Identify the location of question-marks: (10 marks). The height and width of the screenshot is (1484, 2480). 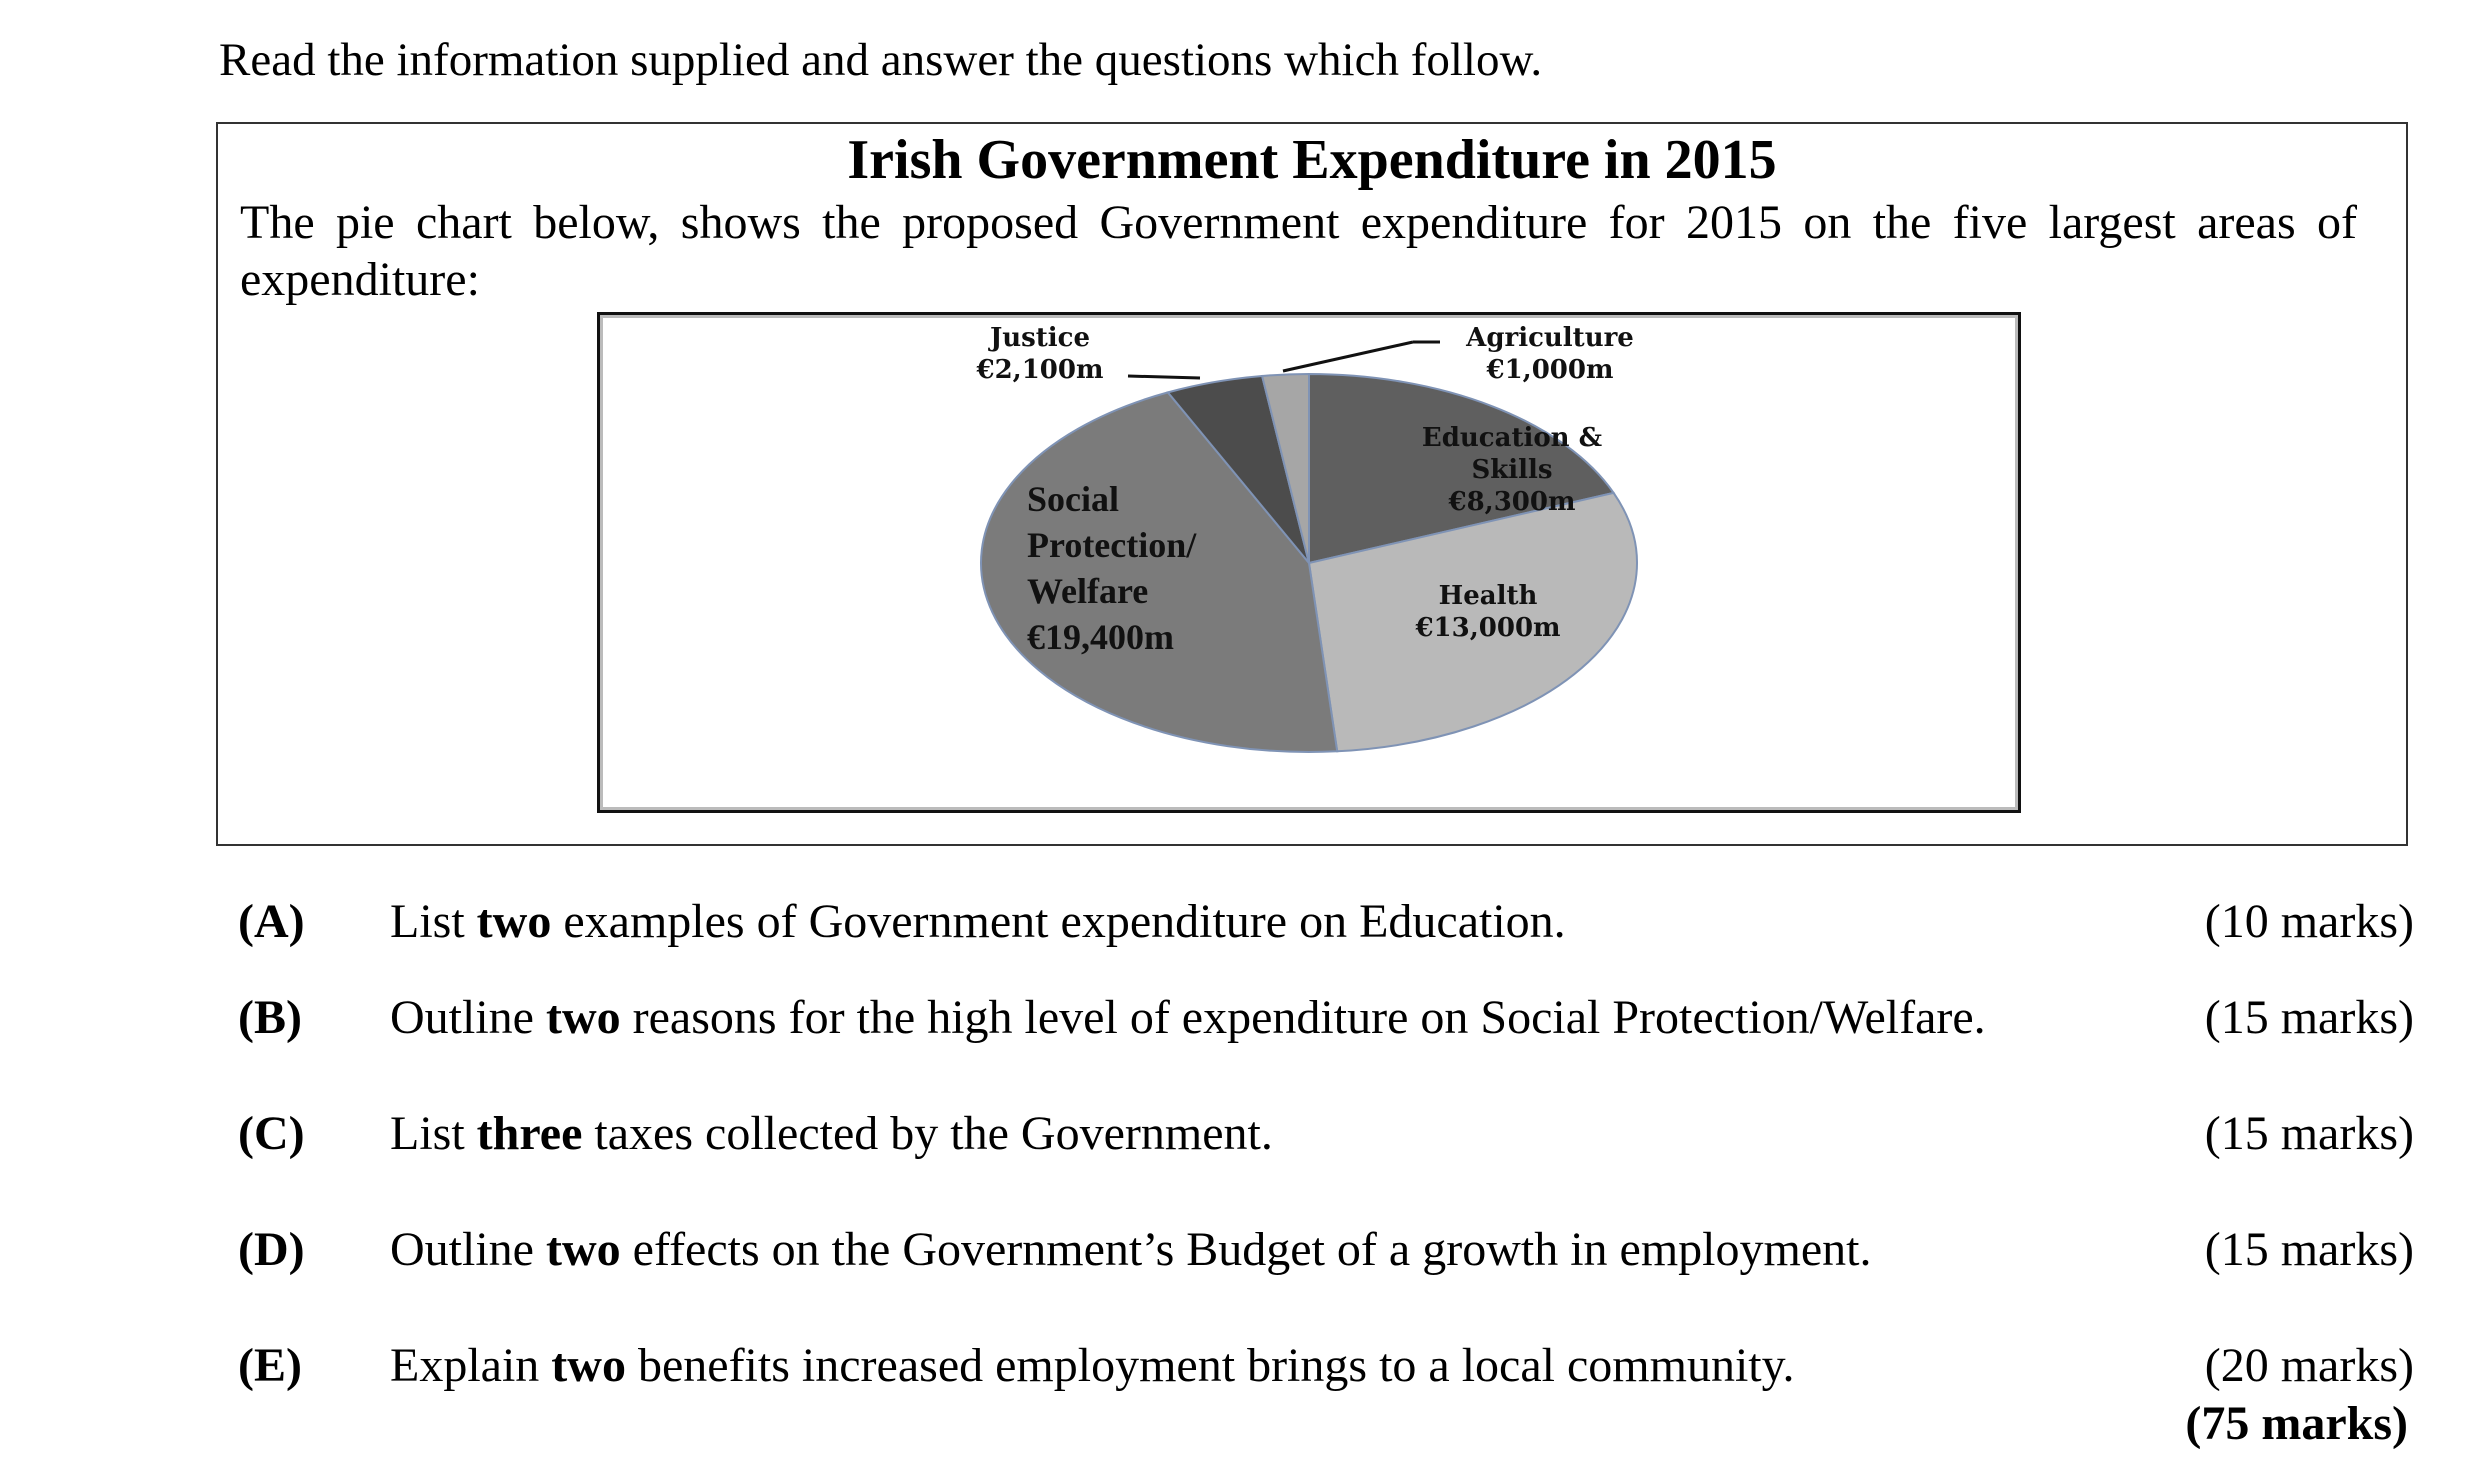
(2309, 921).